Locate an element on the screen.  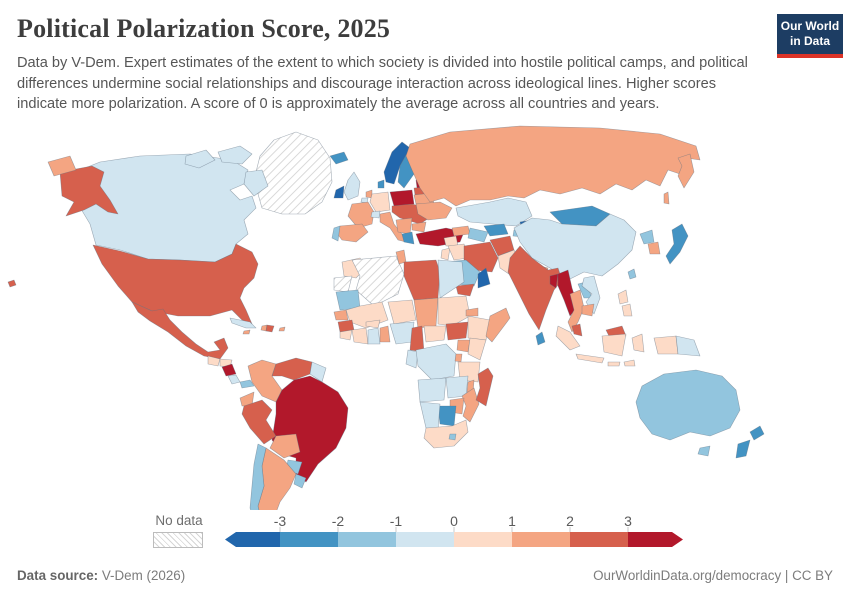
map-region-tasmania is located at coordinates (704, 451).